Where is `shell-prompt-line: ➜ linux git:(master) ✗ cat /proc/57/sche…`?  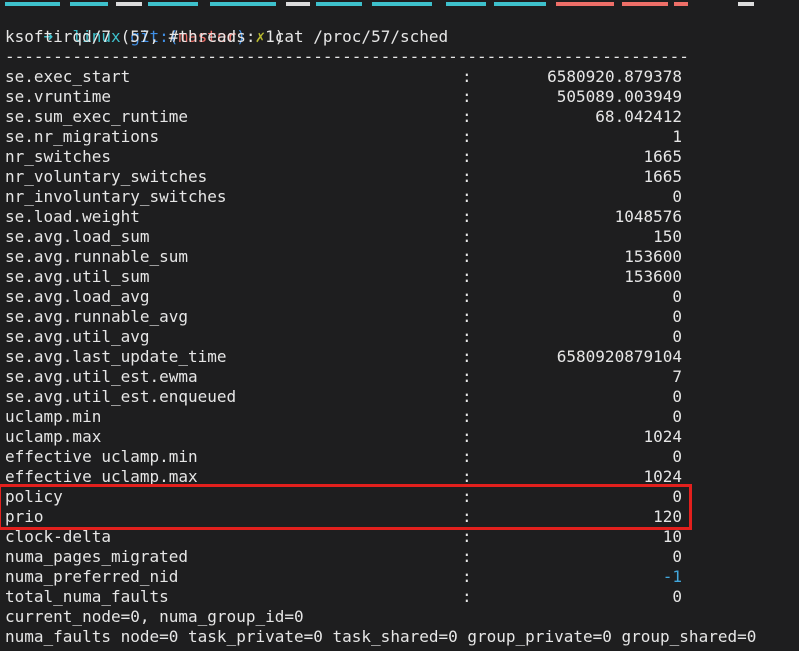 shell-prompt-line: ➜ linux git:(master) ✗ cat /proc/57/sche… is located at coordinates (399, 26).